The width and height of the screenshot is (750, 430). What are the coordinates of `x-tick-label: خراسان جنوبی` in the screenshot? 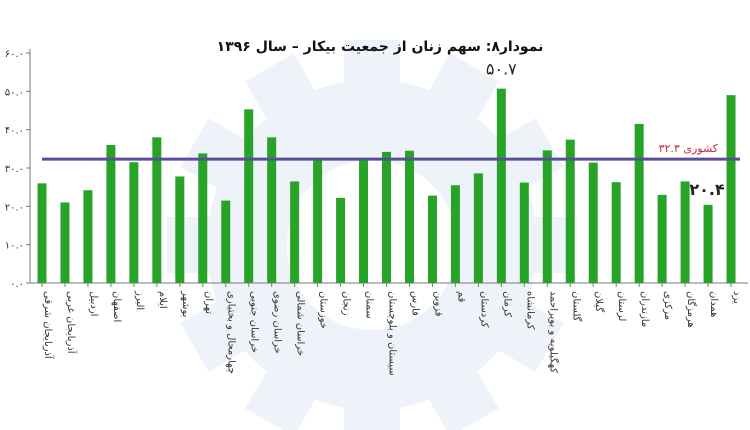 It's located at (254, 322).